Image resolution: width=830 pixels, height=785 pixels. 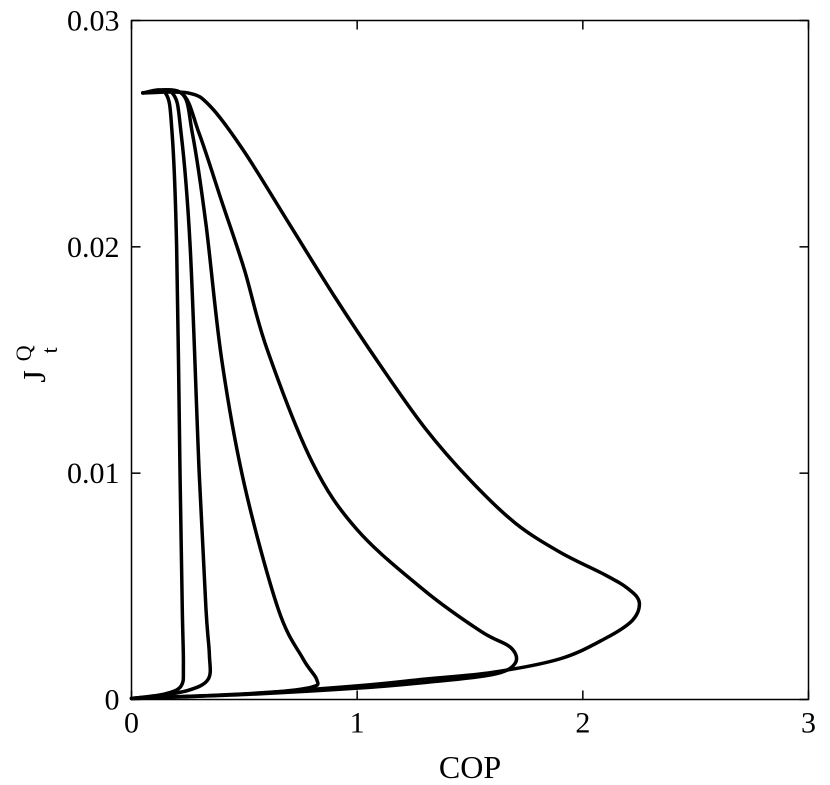 I want to click on x-axis-label: COP, so click(x=470, y=767).